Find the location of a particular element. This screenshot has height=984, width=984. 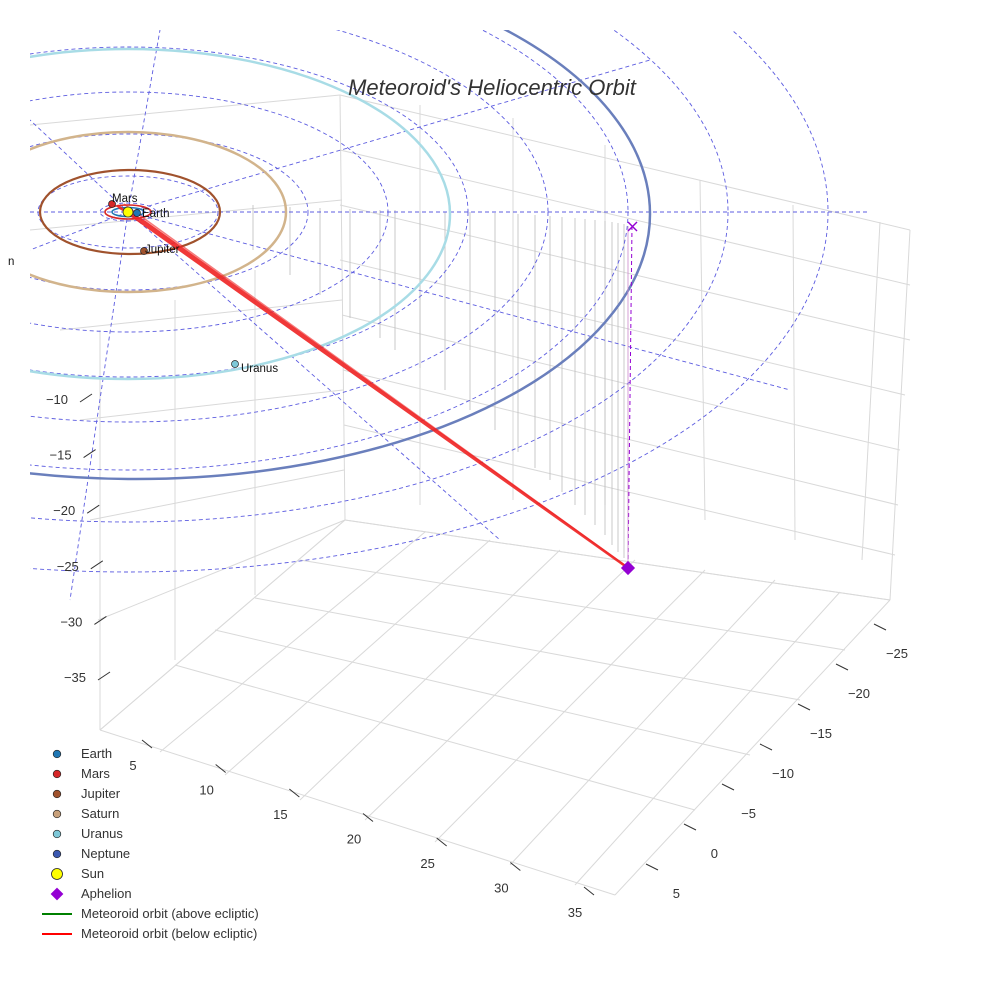

y-tick-label: −25 is located at coordinates (897, 653).